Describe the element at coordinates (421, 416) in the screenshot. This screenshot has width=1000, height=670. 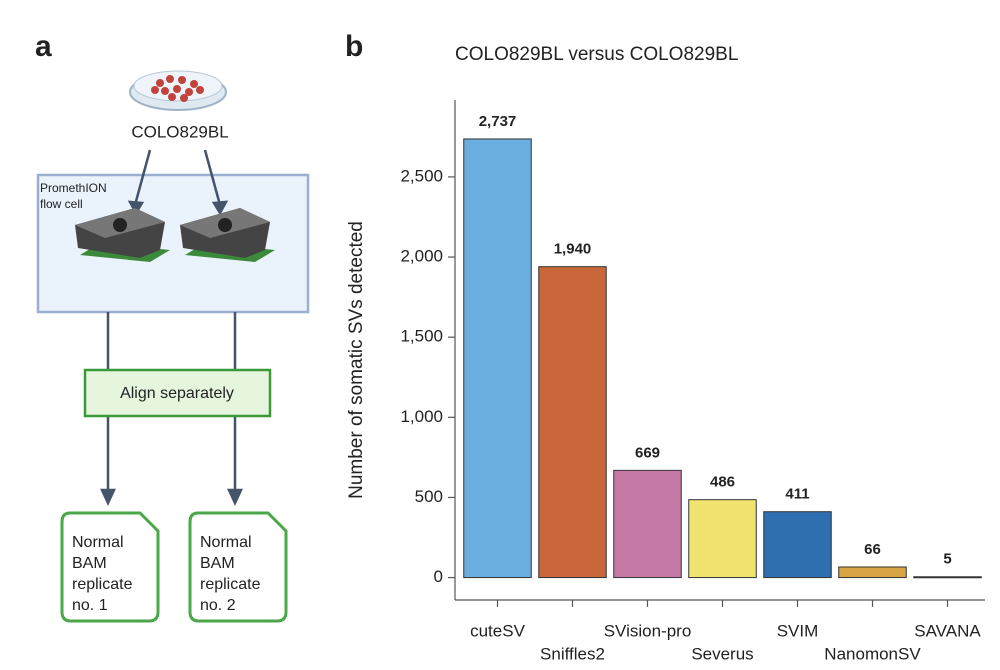
I see `y-tick-label: 1,000` at that location.